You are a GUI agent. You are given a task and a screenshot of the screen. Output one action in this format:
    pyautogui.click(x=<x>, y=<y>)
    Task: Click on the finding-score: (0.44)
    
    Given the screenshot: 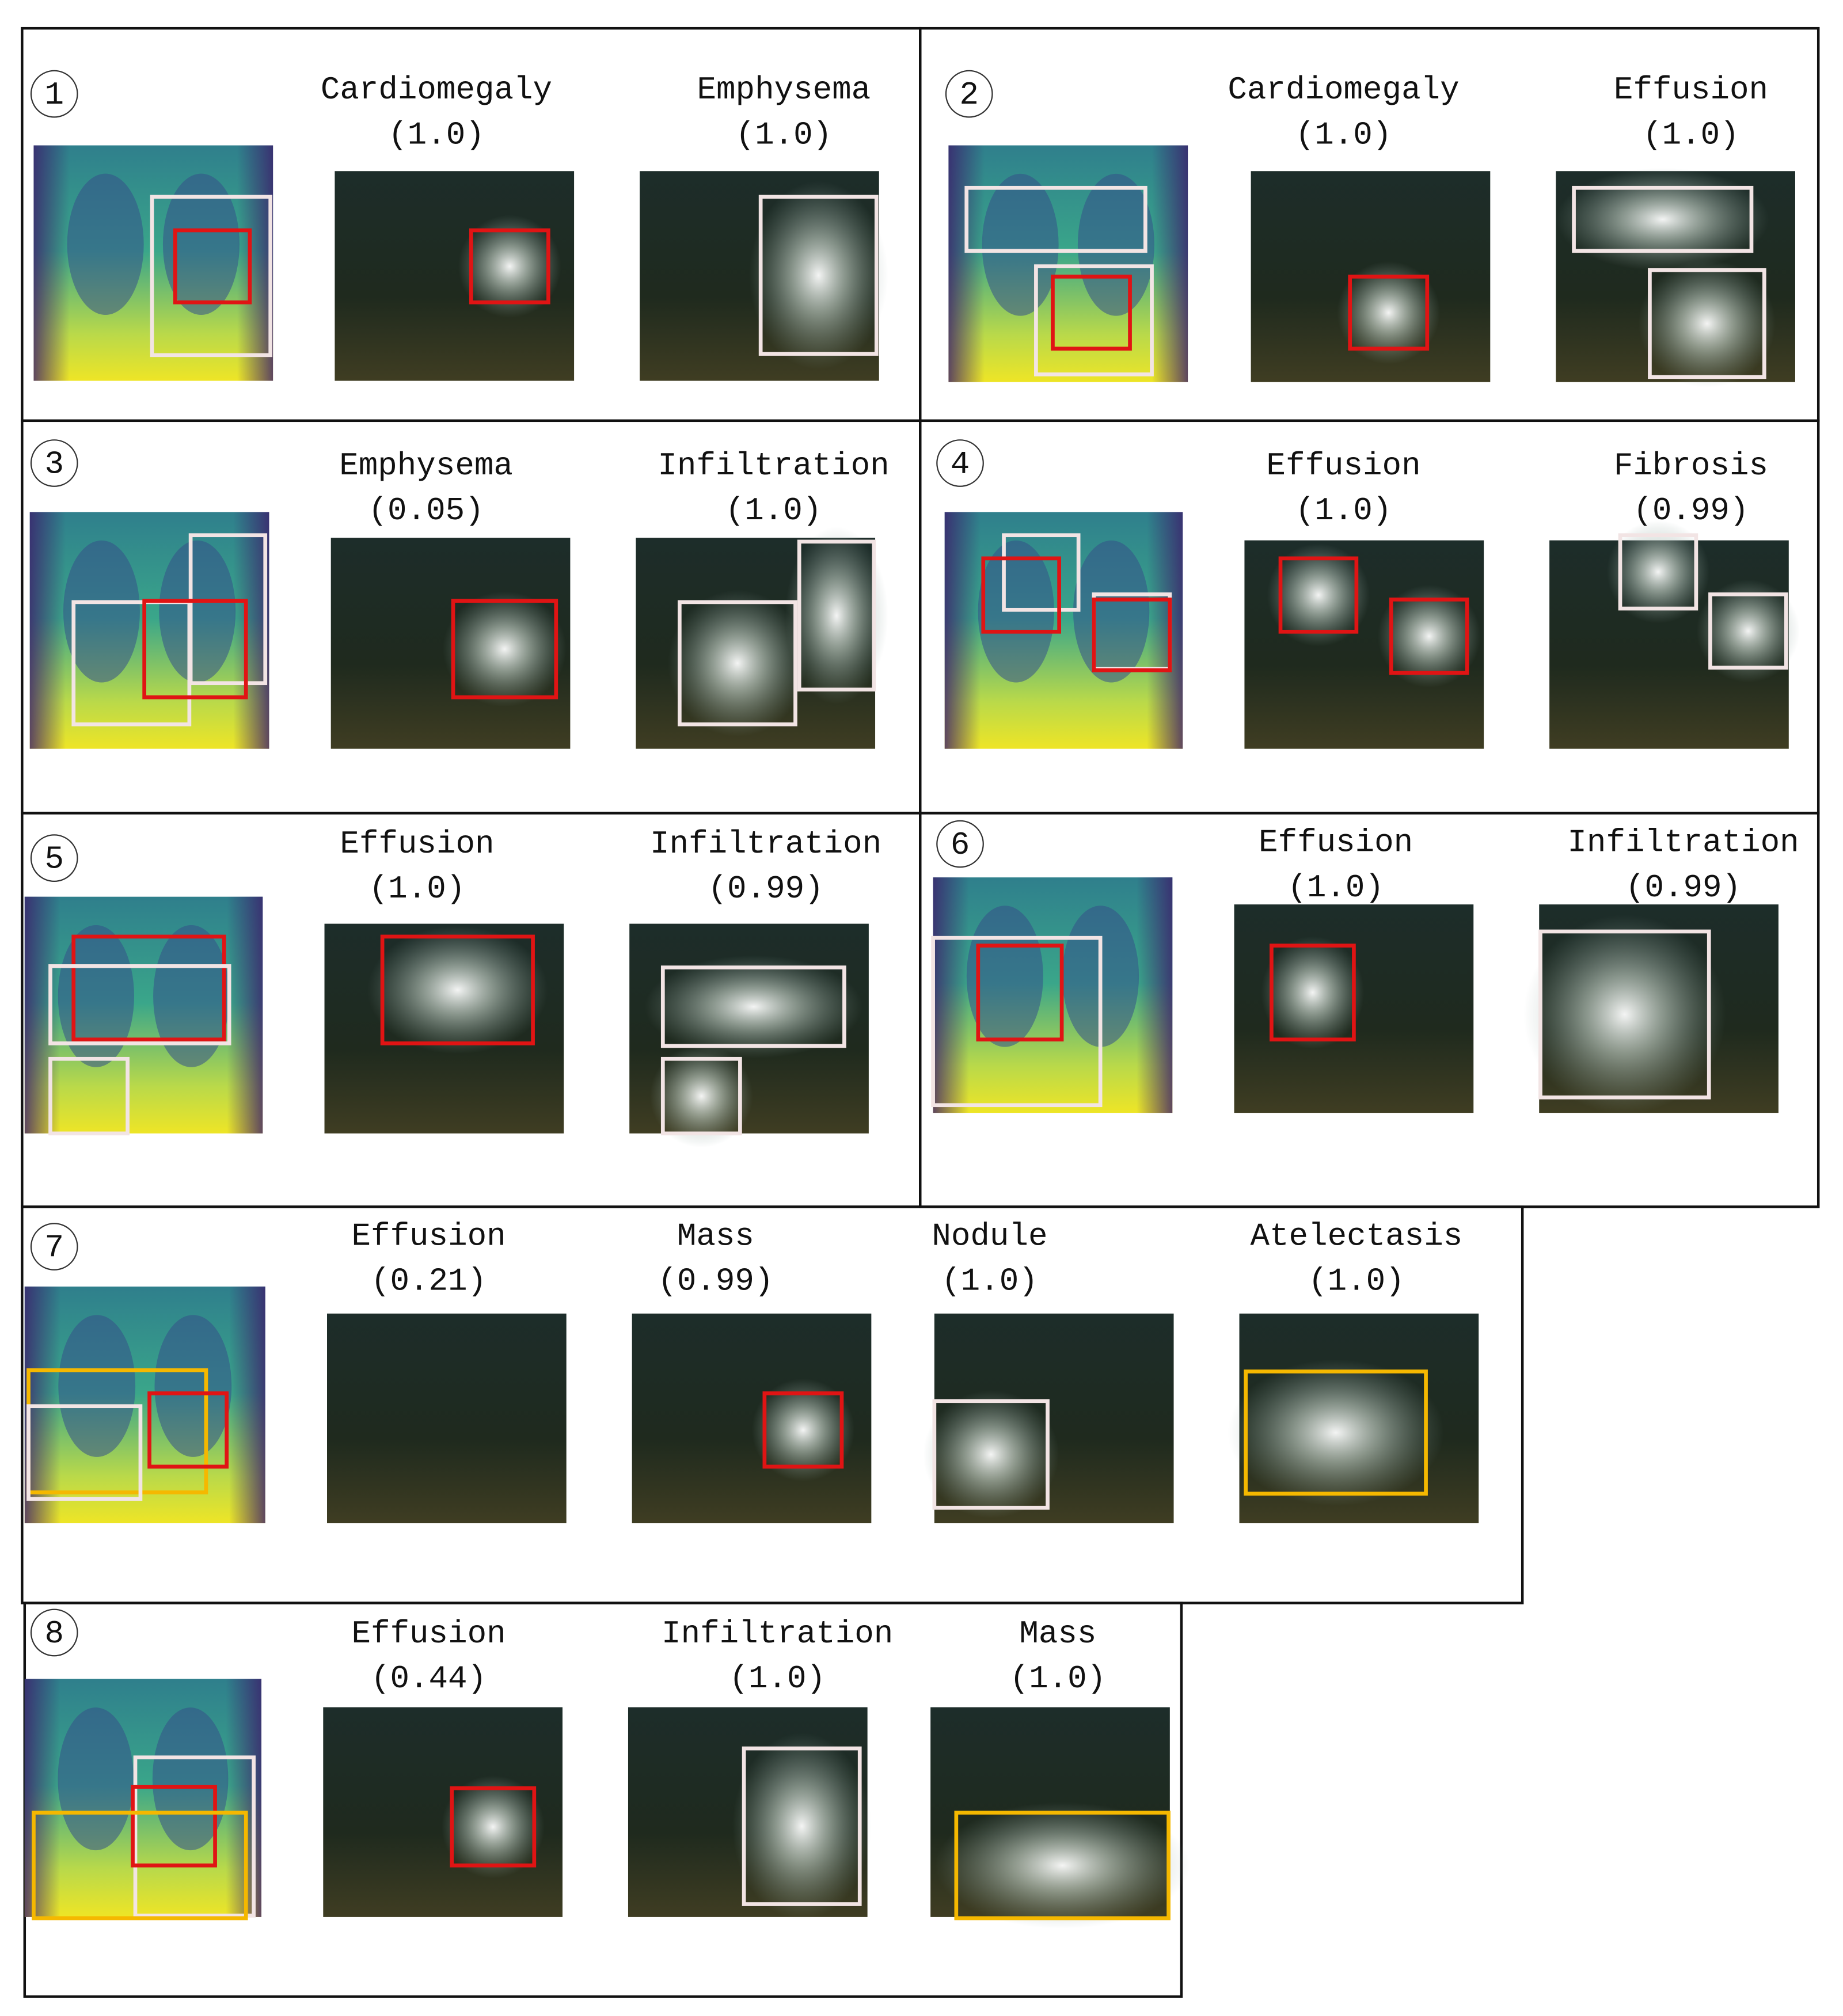 What is the action you would take?
    pyautogui.click(x=429, y=1678)
    